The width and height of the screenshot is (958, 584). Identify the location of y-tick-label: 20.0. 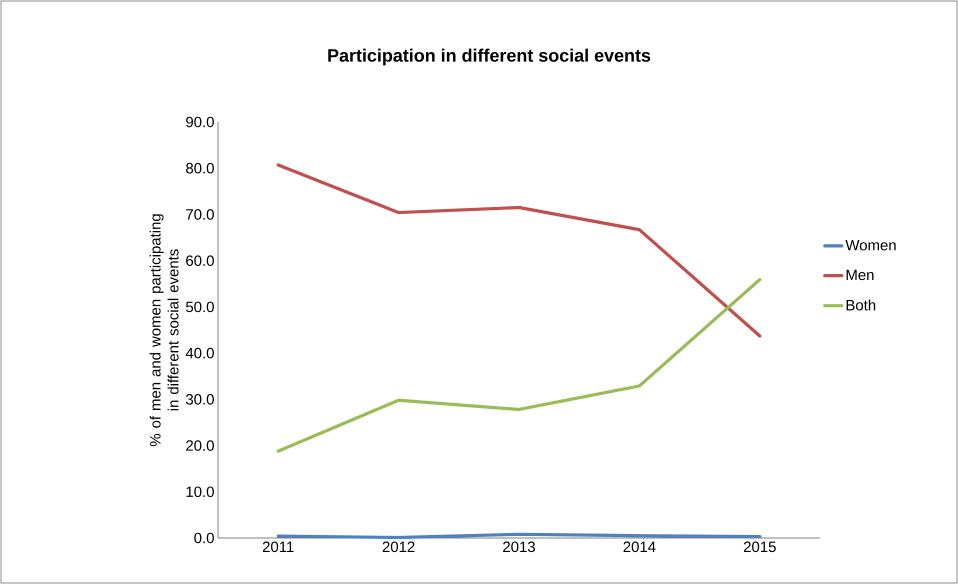
(200, 445).